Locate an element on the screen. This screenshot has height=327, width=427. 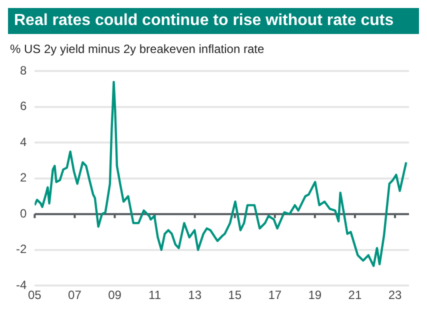
chart-subtitle: % US 2y yield minus 2y breakeven inflation rate is located at coordinates (138, 49).